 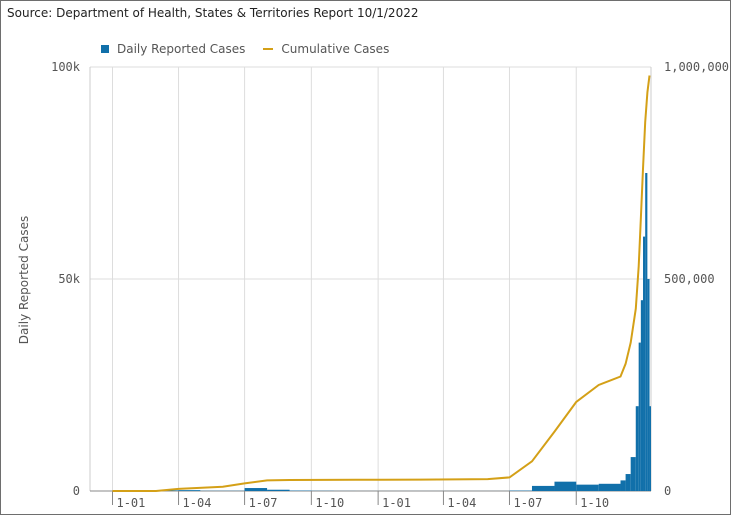 I want to click on x-tick-label-3: 1-10, so click(x=329, y=503).